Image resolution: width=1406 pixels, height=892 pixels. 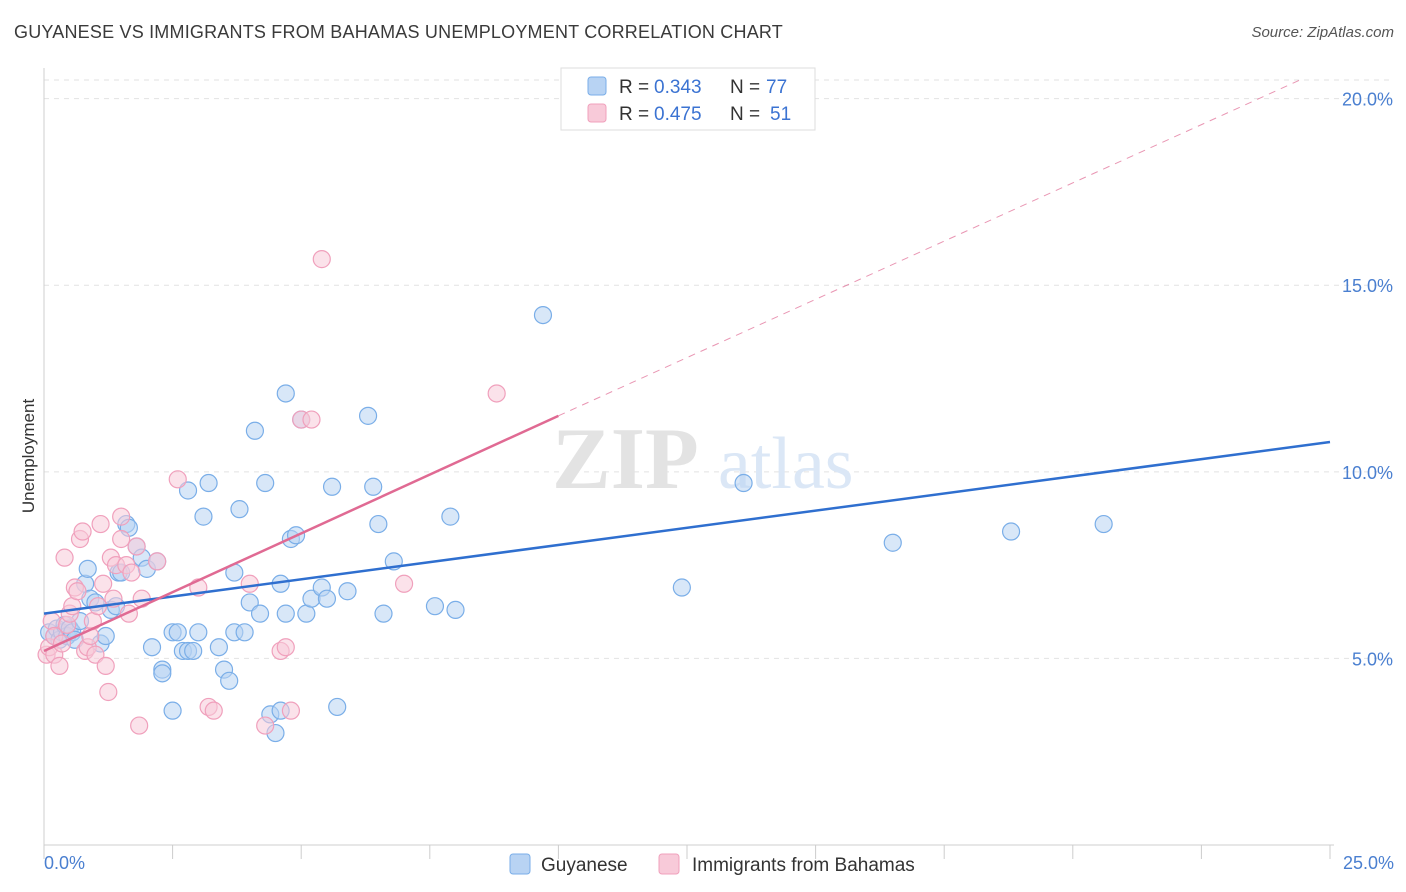 What do you see at coordinates (64, 863) in the screenshot?
I see `x-tick-label-min: 0.0%` at bounding box center [64, 863].